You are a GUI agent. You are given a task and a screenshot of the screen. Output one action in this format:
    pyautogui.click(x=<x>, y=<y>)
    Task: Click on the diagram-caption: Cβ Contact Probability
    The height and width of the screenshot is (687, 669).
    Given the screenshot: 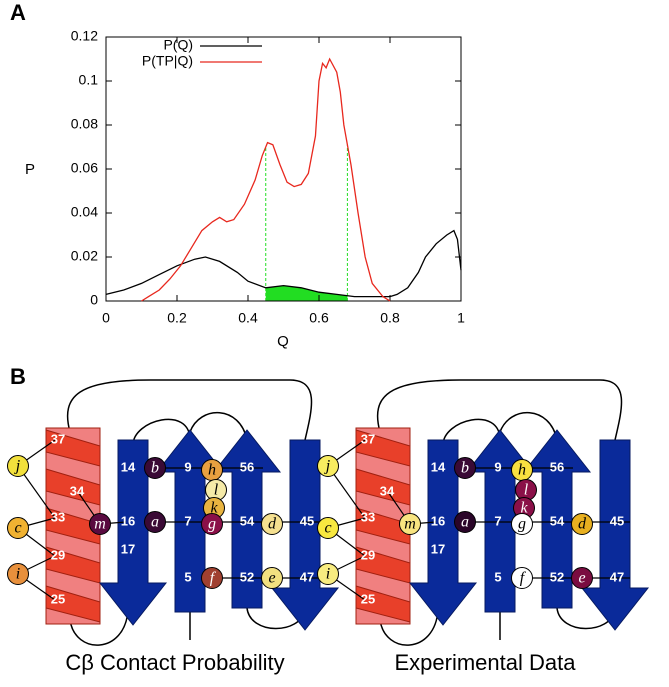 What is the action you would take?
    pyautogui.click(x=174, y=662)
    